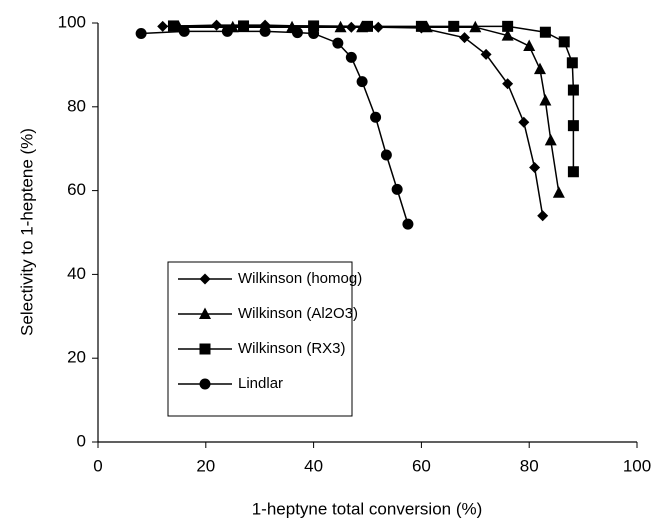 This screenshot has height=522, width=653. Describe the element at coordinates (637, 465) in the screenshot. I see `x-tick-label: 100` at that location.